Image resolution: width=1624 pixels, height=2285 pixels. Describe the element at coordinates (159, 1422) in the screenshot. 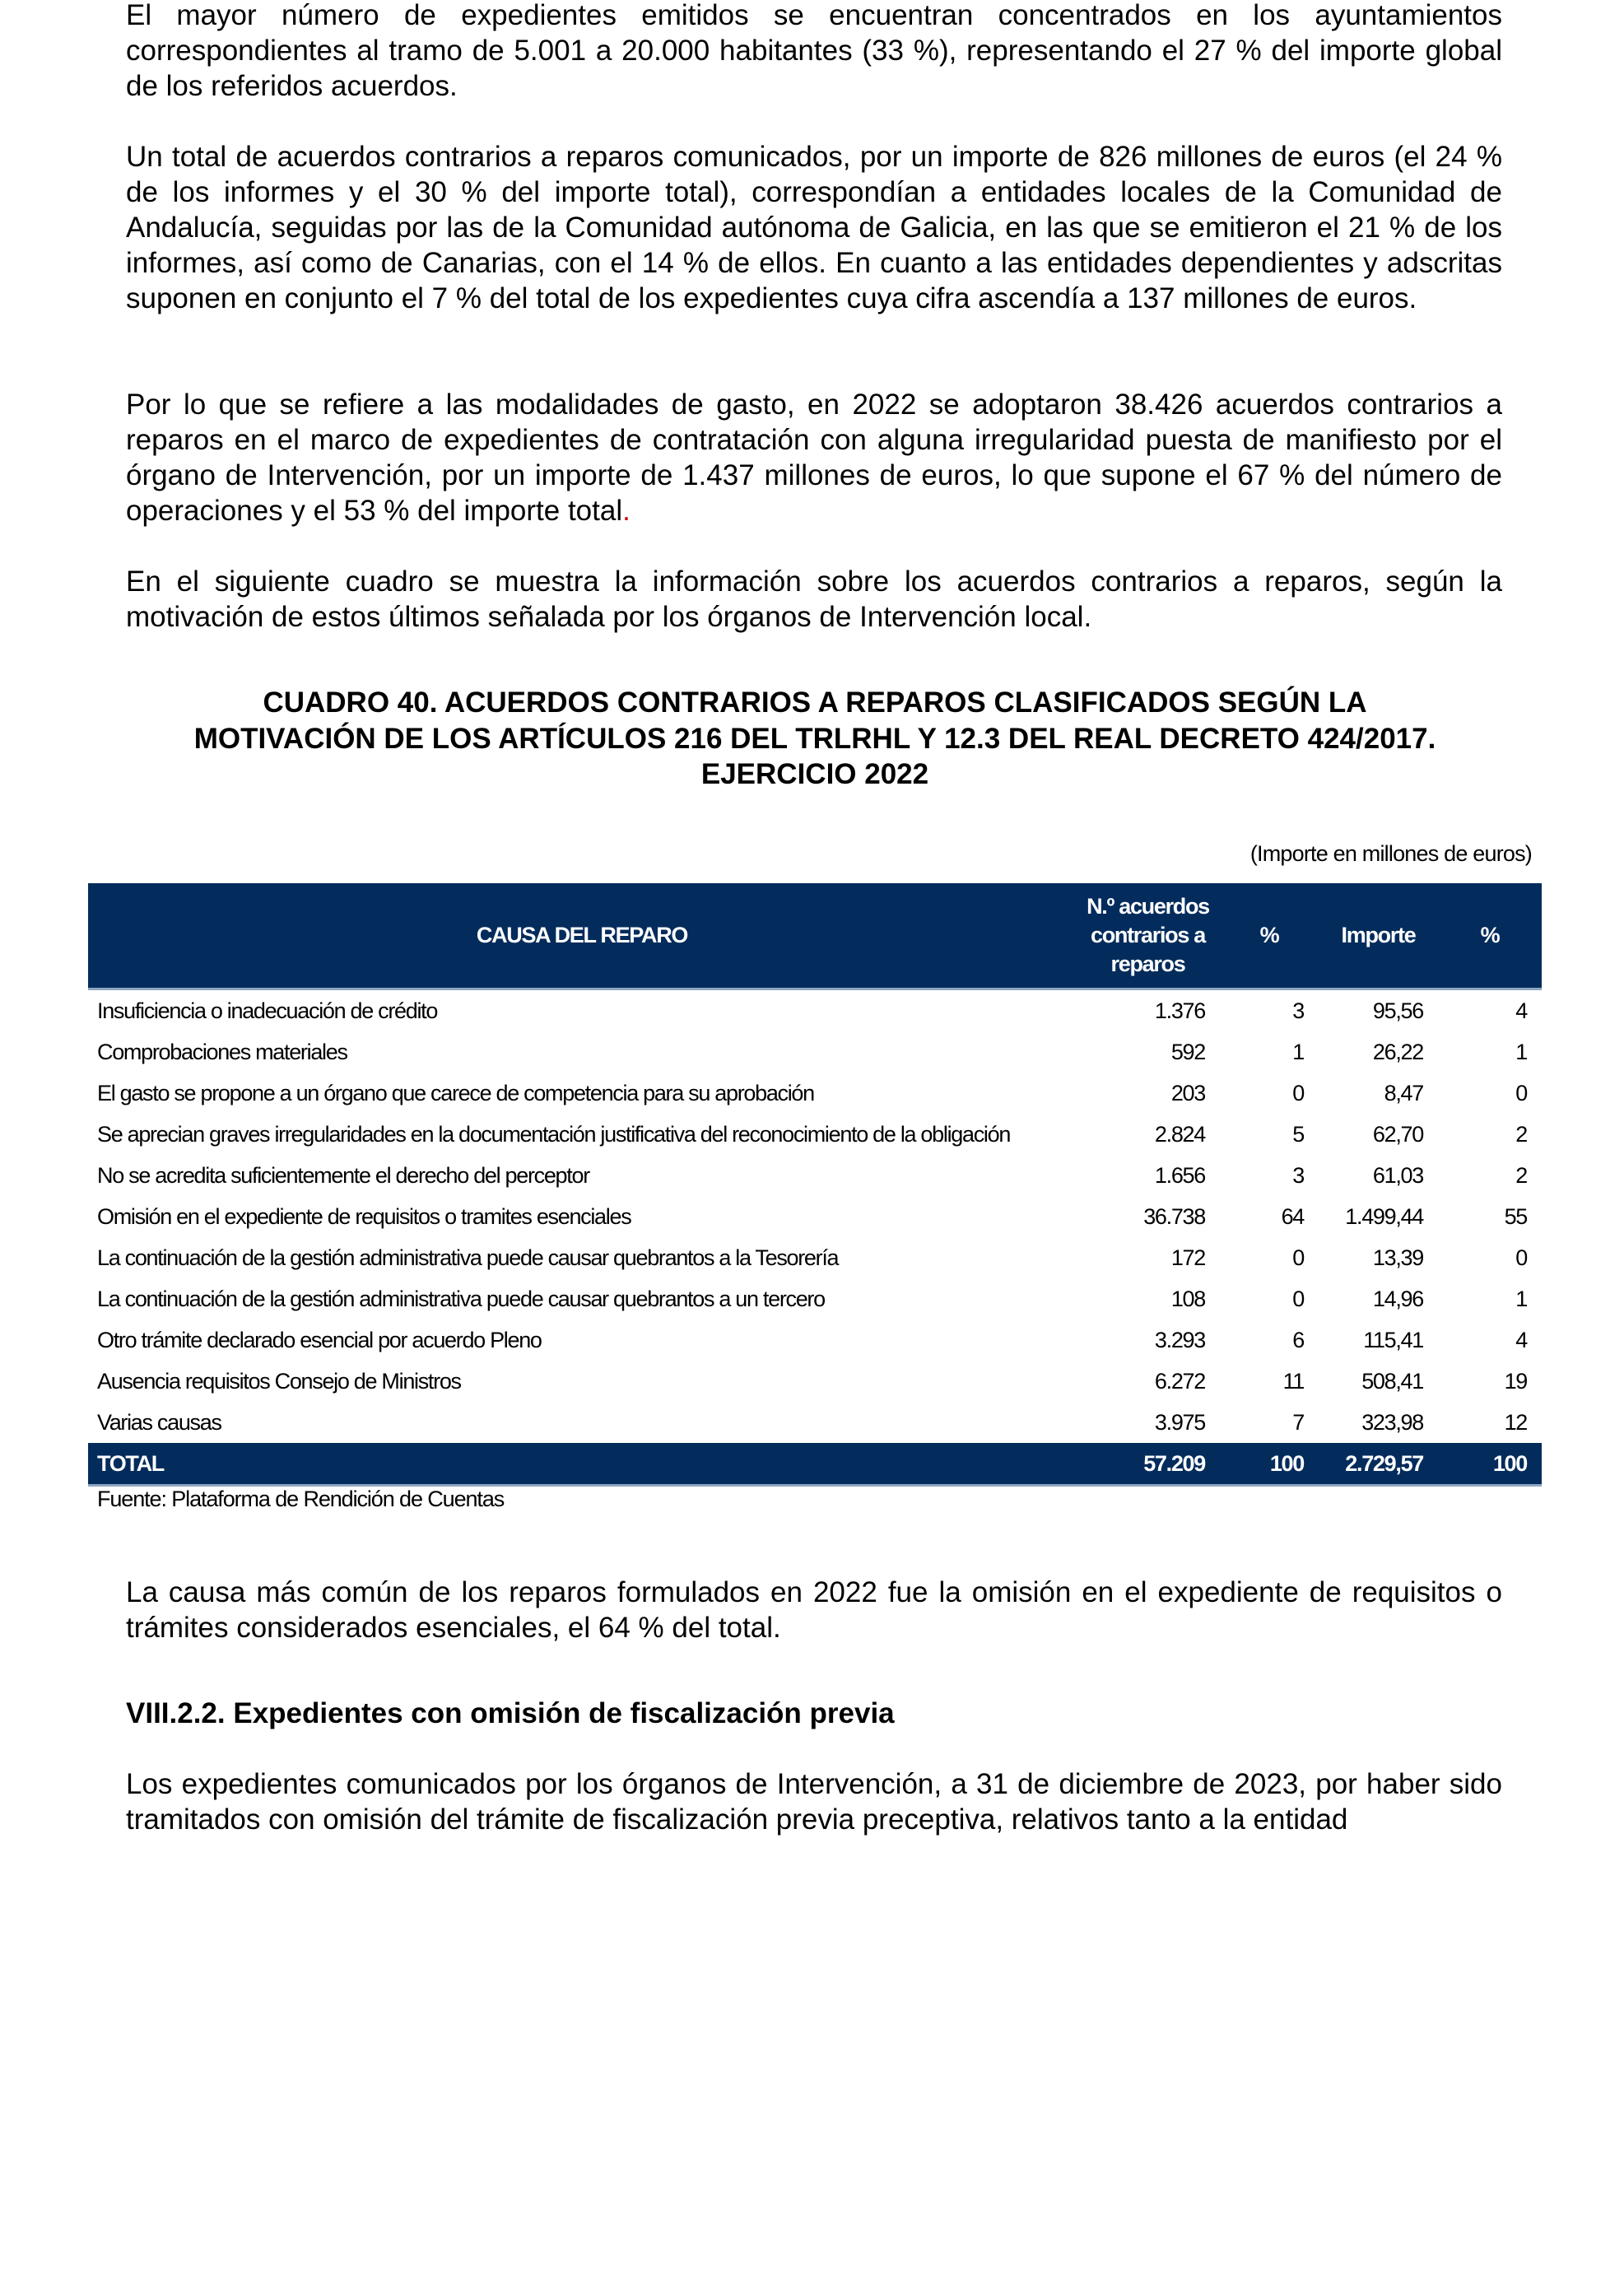

I see `cell-causa: Varias causas` at that location.